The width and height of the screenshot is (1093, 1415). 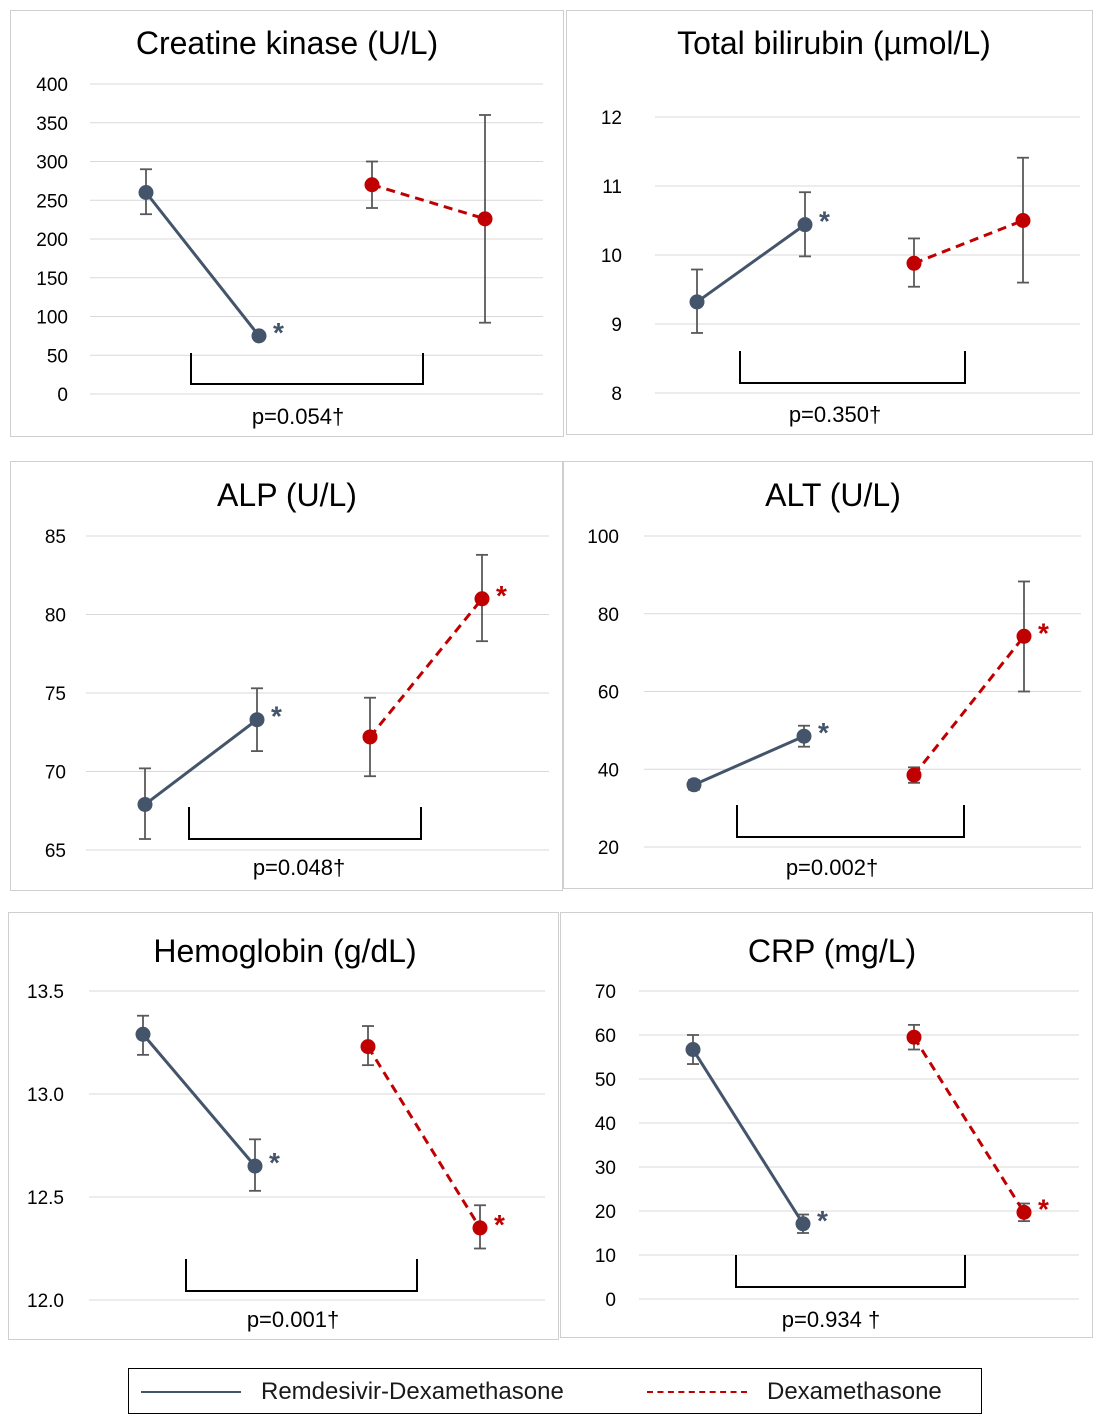 What do you see at coordinates (831, 1319) in the screenshot?
I see `p-value-label: p=0.934 †` at bounding box center [831, 1319].